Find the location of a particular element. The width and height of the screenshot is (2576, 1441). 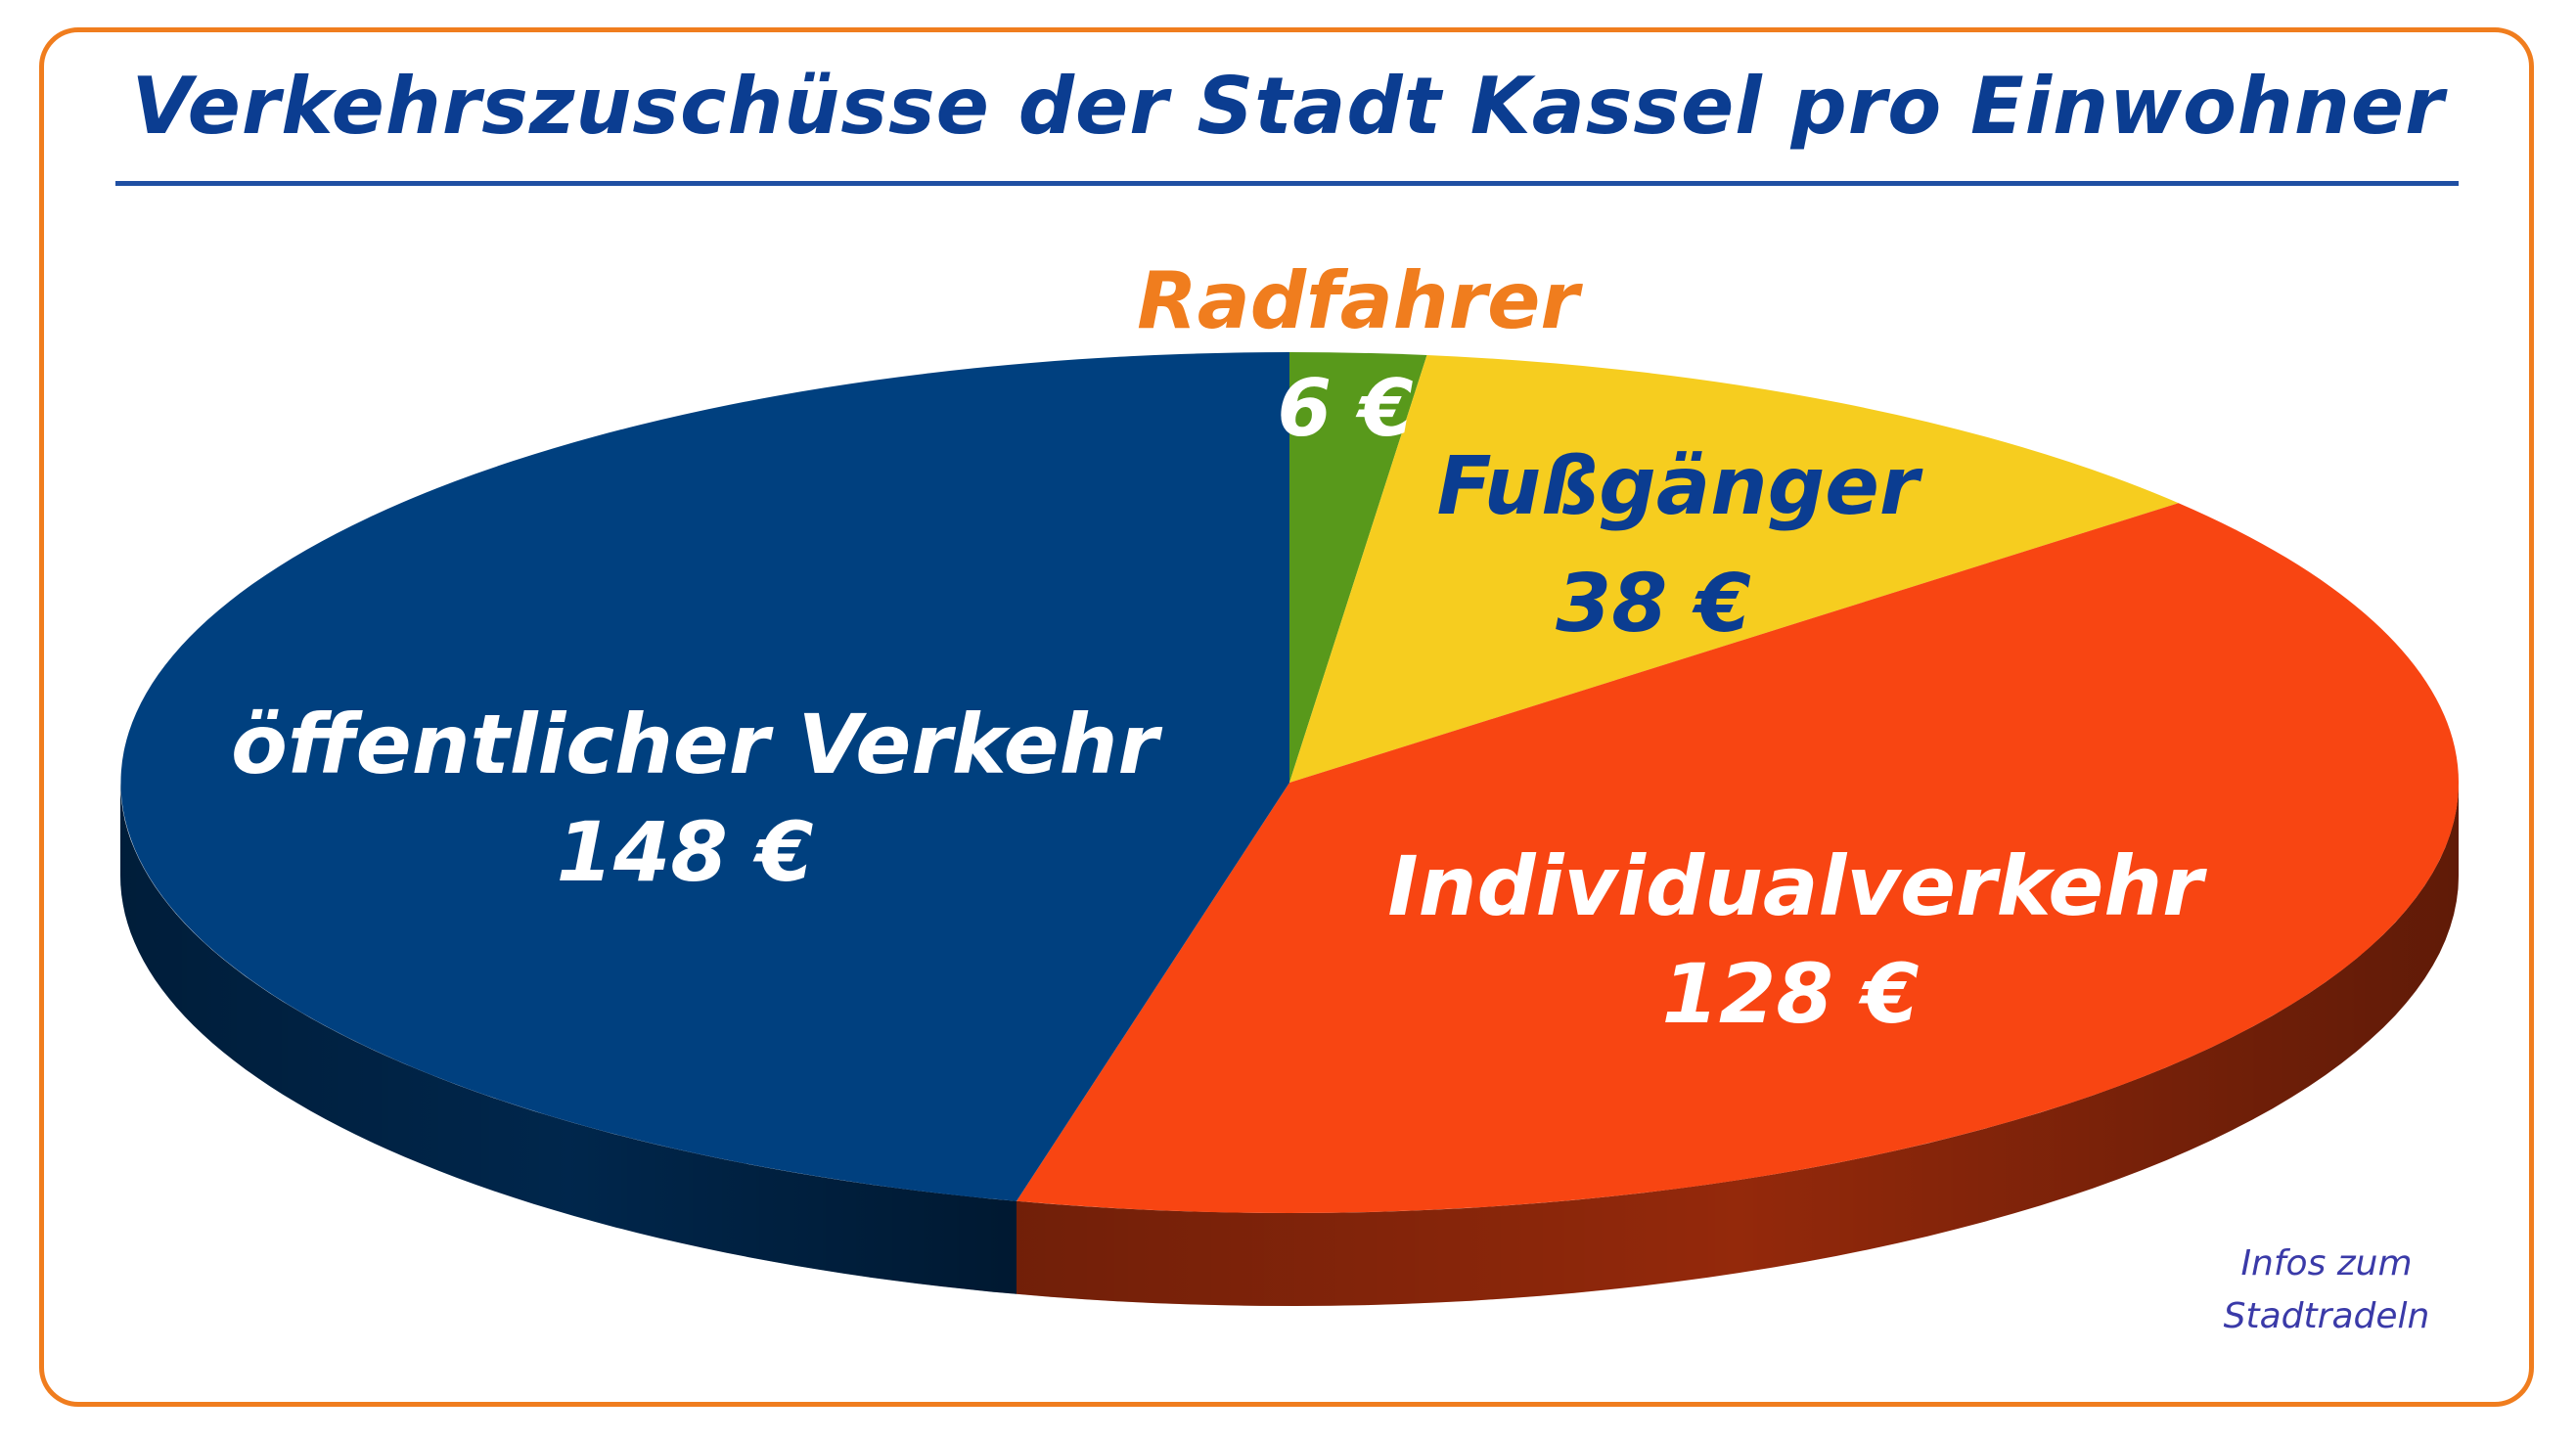

infos-line-2: Stadtradeln is located at coordinates (2326, 1316).